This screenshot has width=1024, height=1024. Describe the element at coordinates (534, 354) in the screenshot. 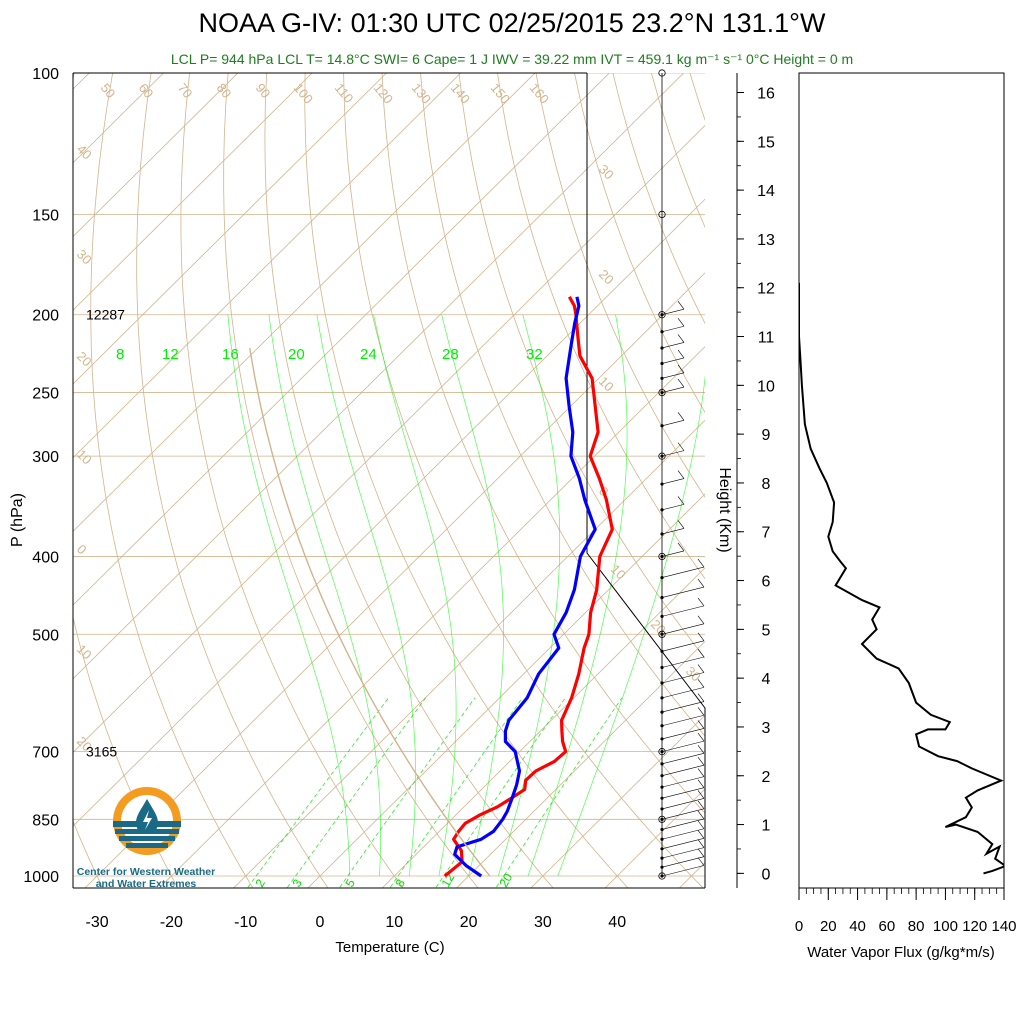

I see `moist-adiabat-label: 32` at that location.